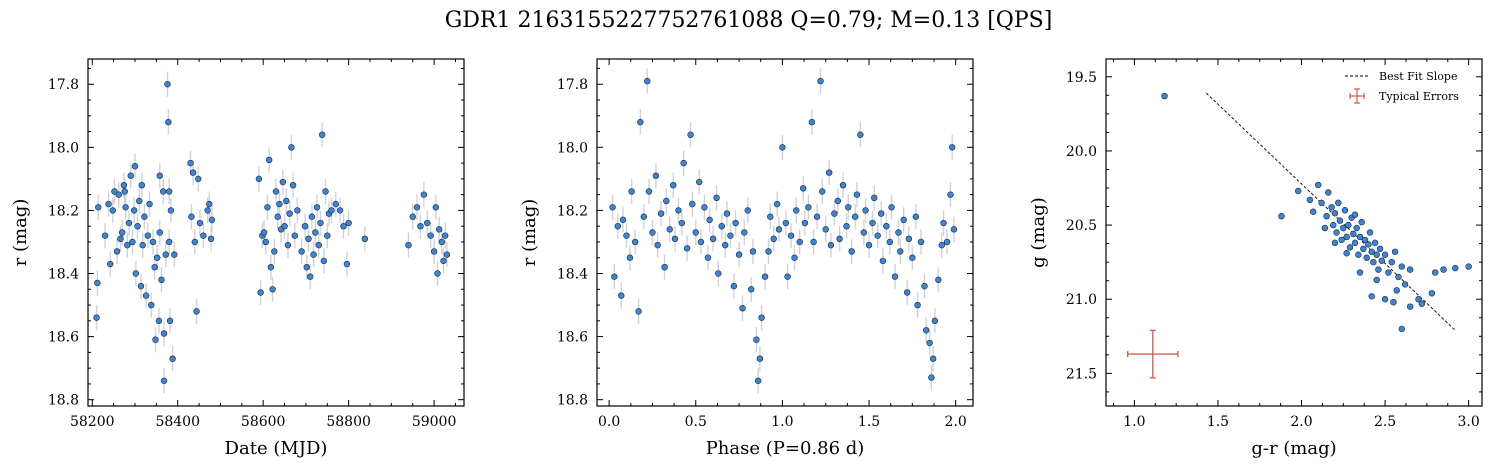 This screenshot has width=1497, height=473. Describe the element at coordinates (1218, 422) in the screenshot. I see `x-tick-label: 1.5` at that location.